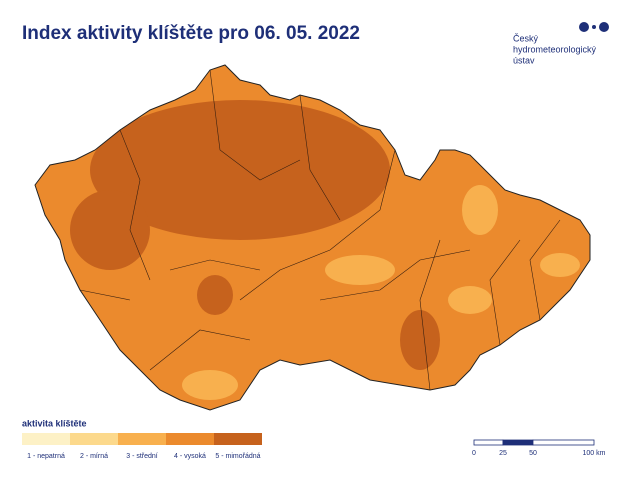  I want to click on logo-text: hydrometeorologický, so click(555, 49).